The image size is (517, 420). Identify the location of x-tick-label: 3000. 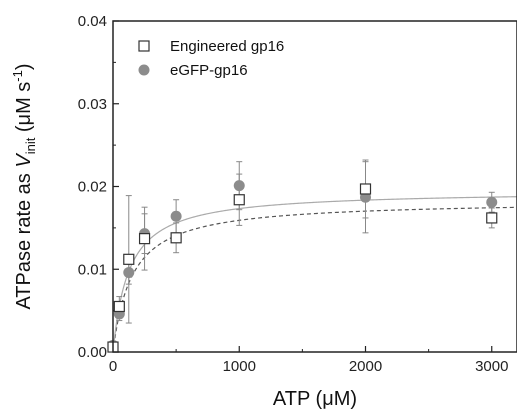
(491, 366).